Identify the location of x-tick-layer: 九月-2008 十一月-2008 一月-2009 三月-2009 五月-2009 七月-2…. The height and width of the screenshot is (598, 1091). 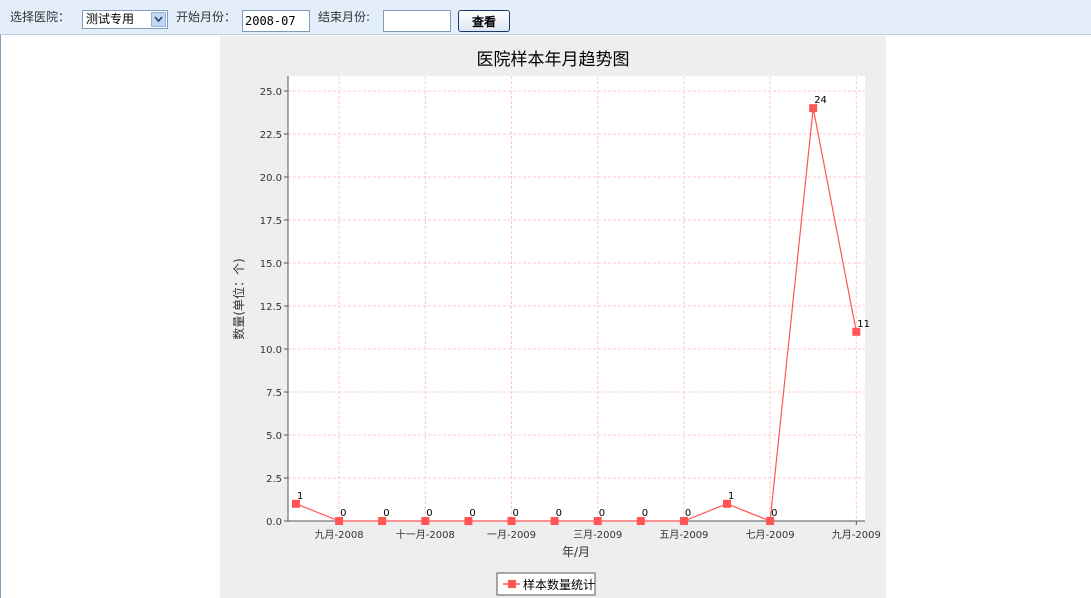
(598, 531).